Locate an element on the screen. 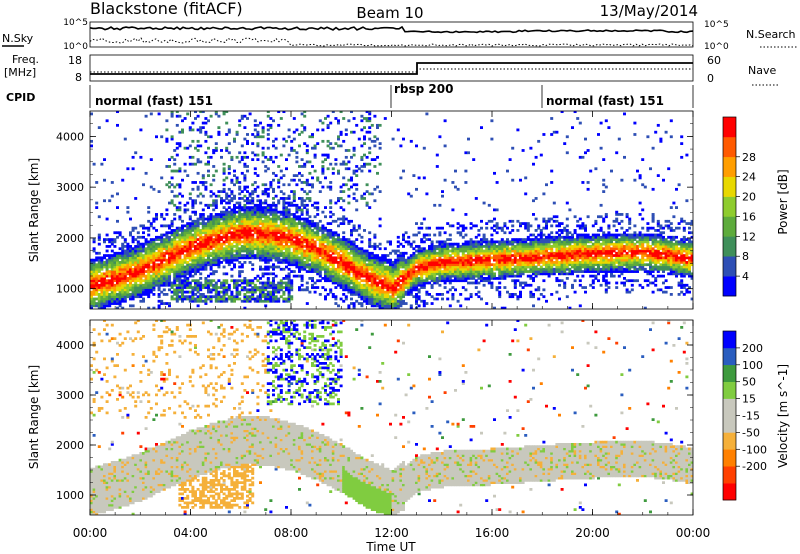 This screenshot has height=554, width=800. nave-tick-low: 0 is located at coordinates (710, 78).